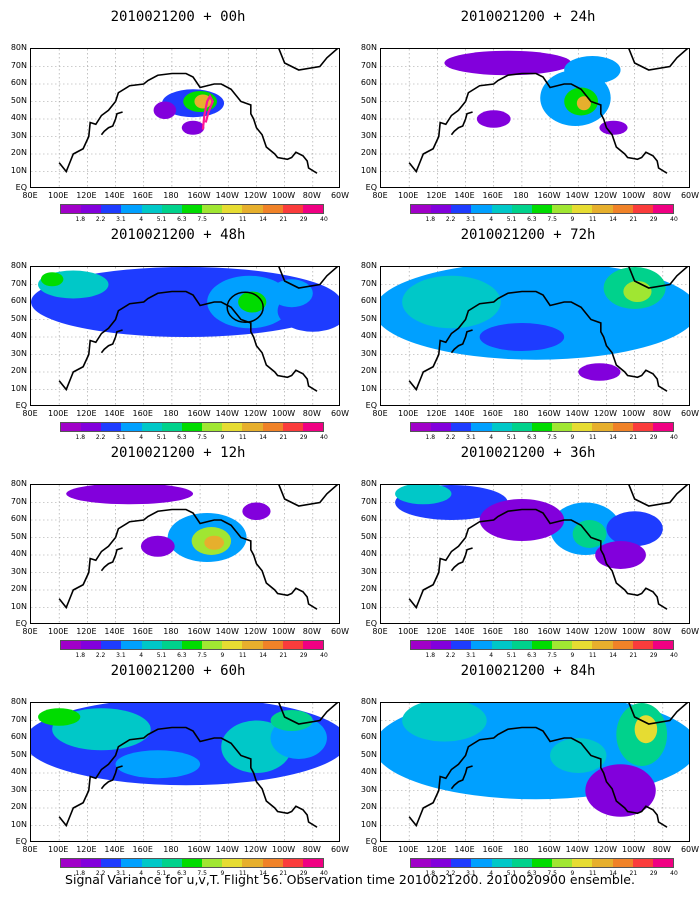 The width and height of the screenshot is (700, 900). I want to click on x-tick-label: 80E, so click(380, 413).